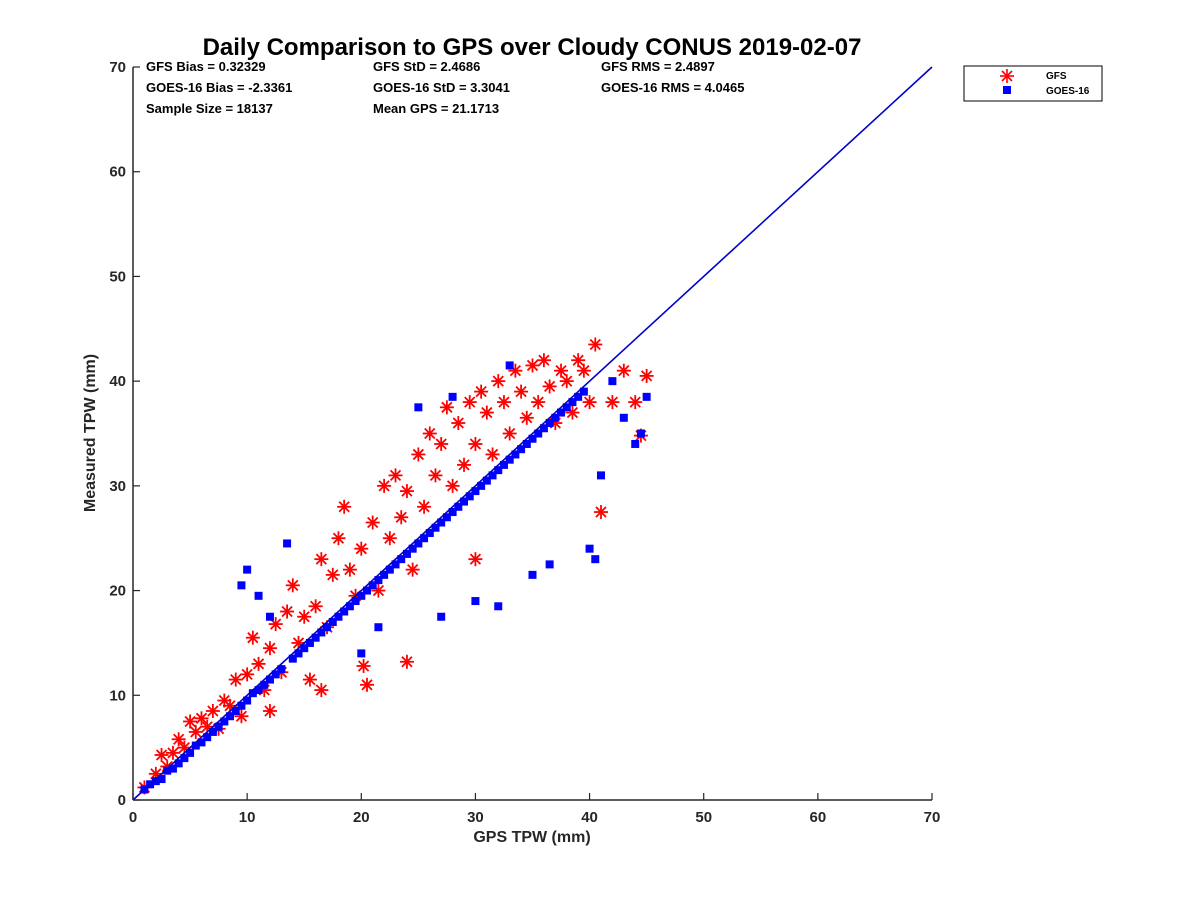  What do you see at coordinates (441, 87) in the screenshot?
I see `stat-goes-std: GOES-16 StD = 3.3041` at bounding box center [441, 87].